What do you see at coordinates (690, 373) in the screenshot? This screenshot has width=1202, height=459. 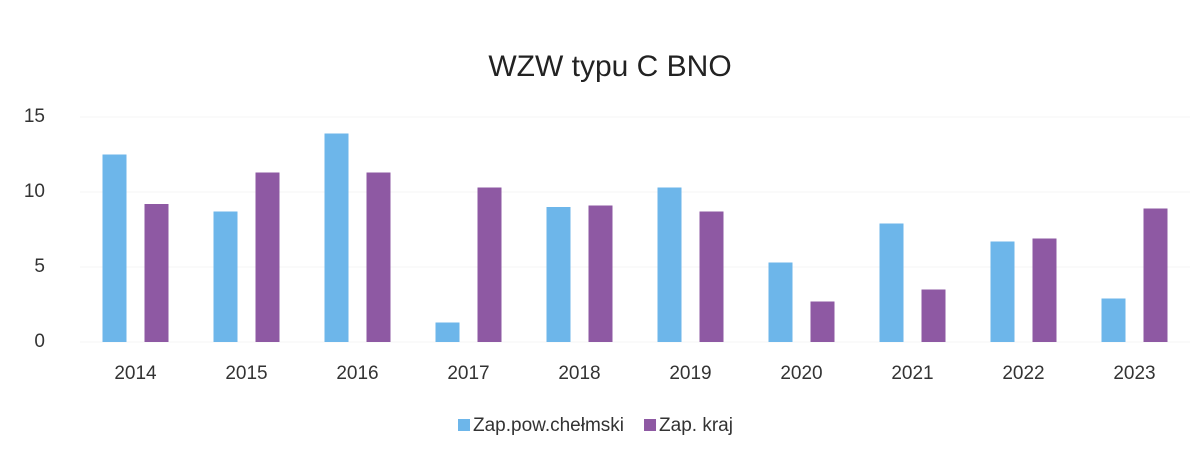 I see `x-tick-label: 2019` at bounding box center [690, 373].